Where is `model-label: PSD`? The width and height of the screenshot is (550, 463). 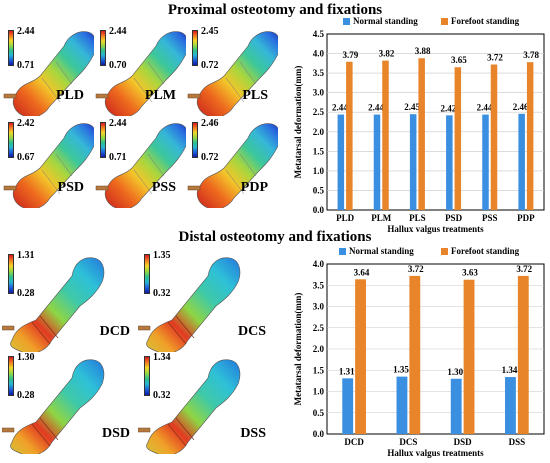
model-label: PSD is located at coordinates (70, 187).